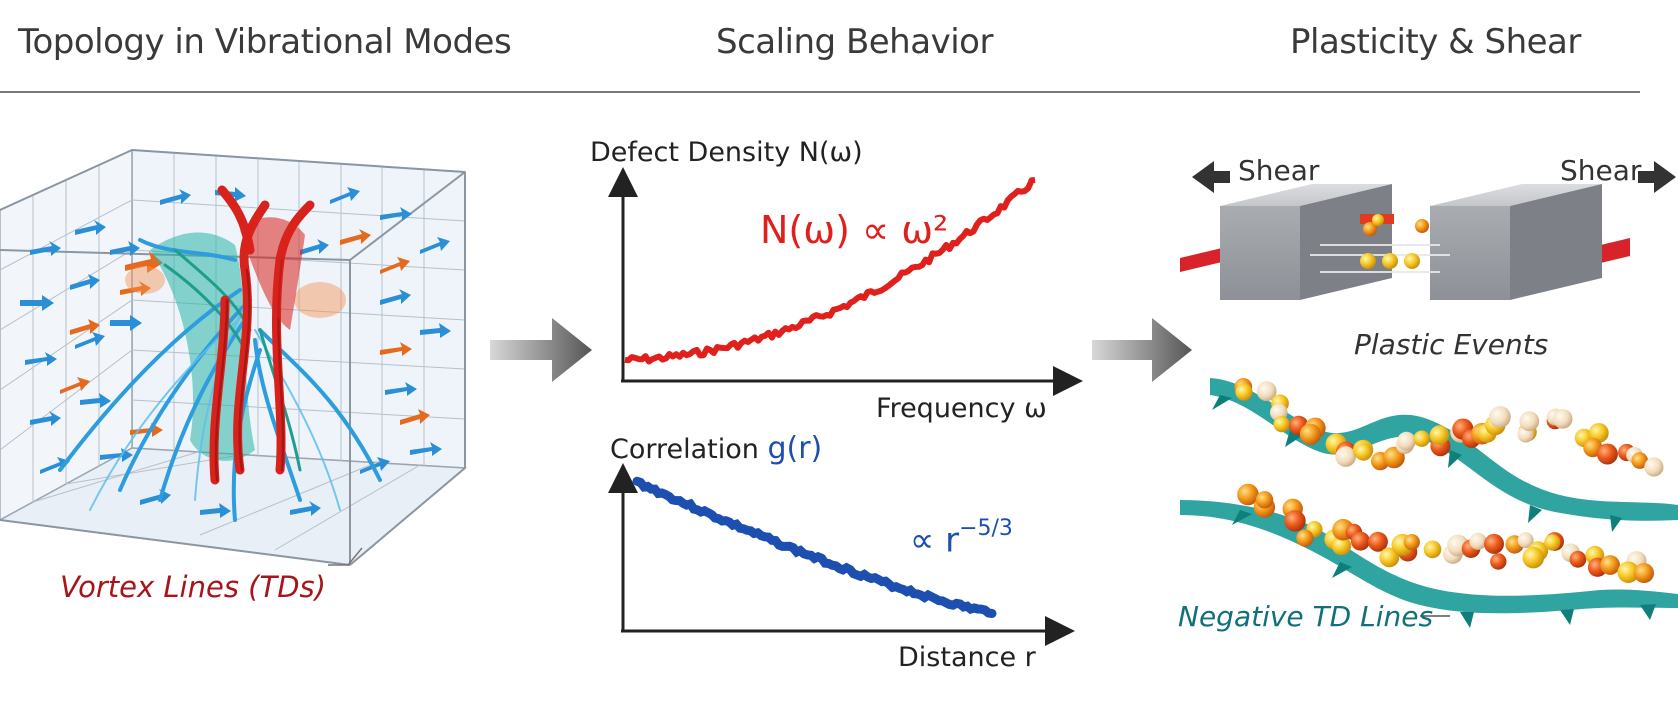  What do you see at coordinates (854, 230) in the screenshot?
I see `defect-density-annotation: N(ω) ∝ ω²` at bounding box center [854, 230].